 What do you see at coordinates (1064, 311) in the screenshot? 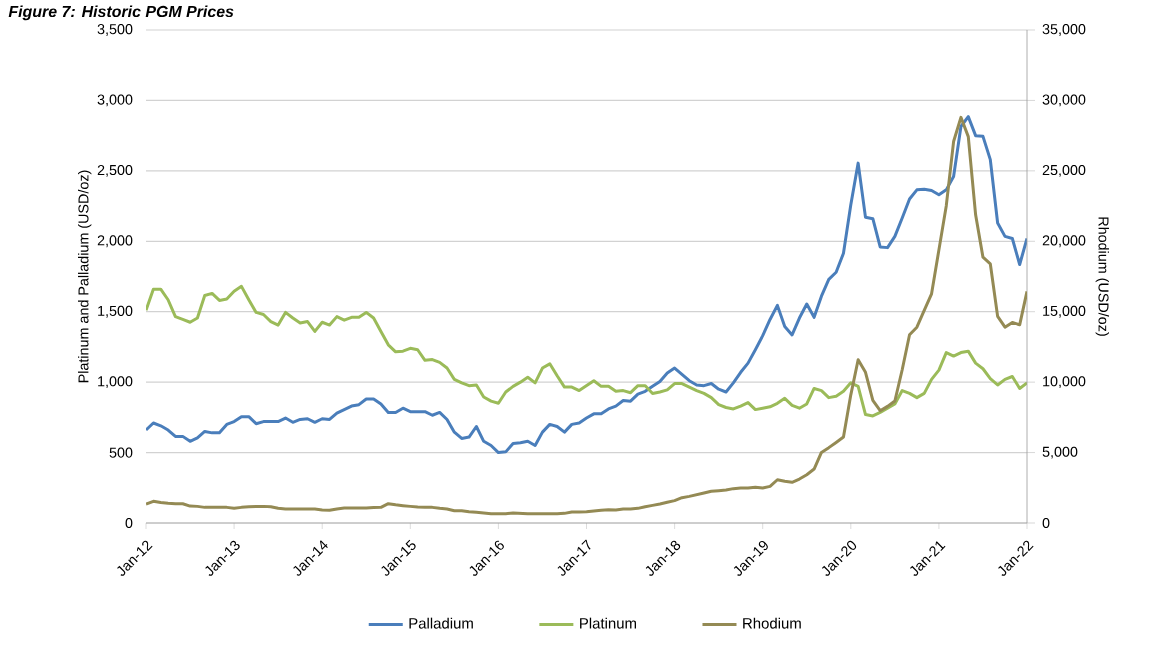
I see `y2-tick-label: 15,000` at bounding box center [1064, 311].